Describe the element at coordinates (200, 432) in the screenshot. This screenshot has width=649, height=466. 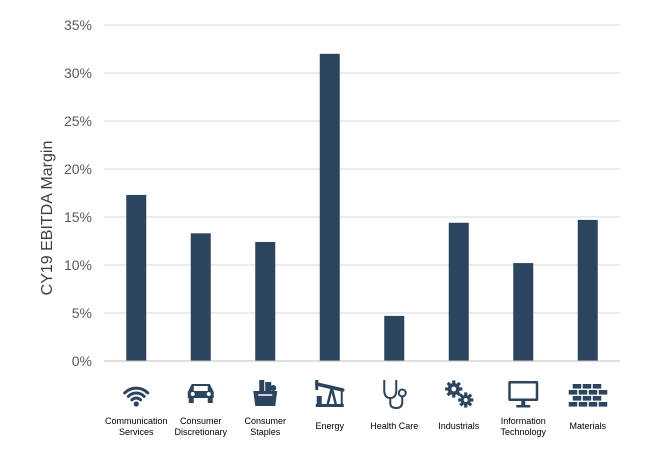
I see `x-tick-label: Discretionary` at that location.